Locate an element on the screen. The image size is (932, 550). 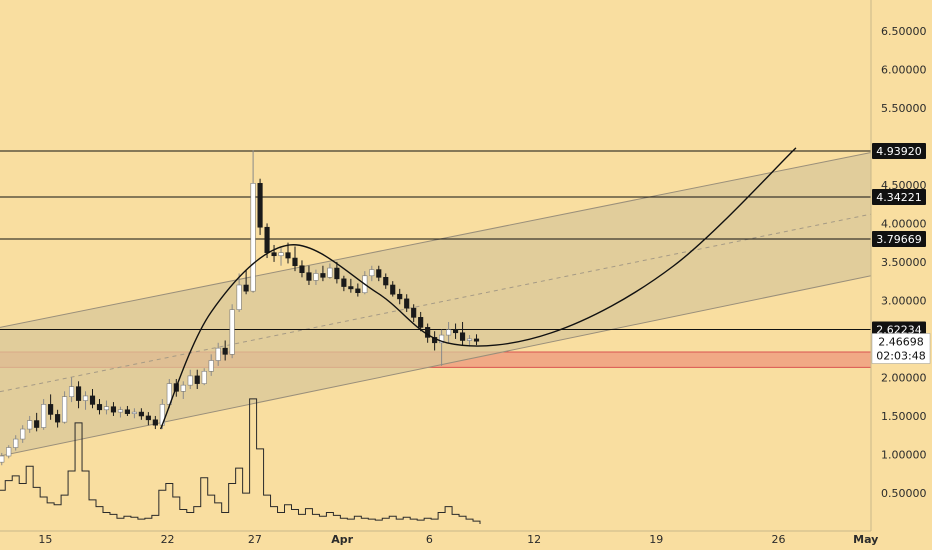
volume-layer is located at coordinates (240, 461).